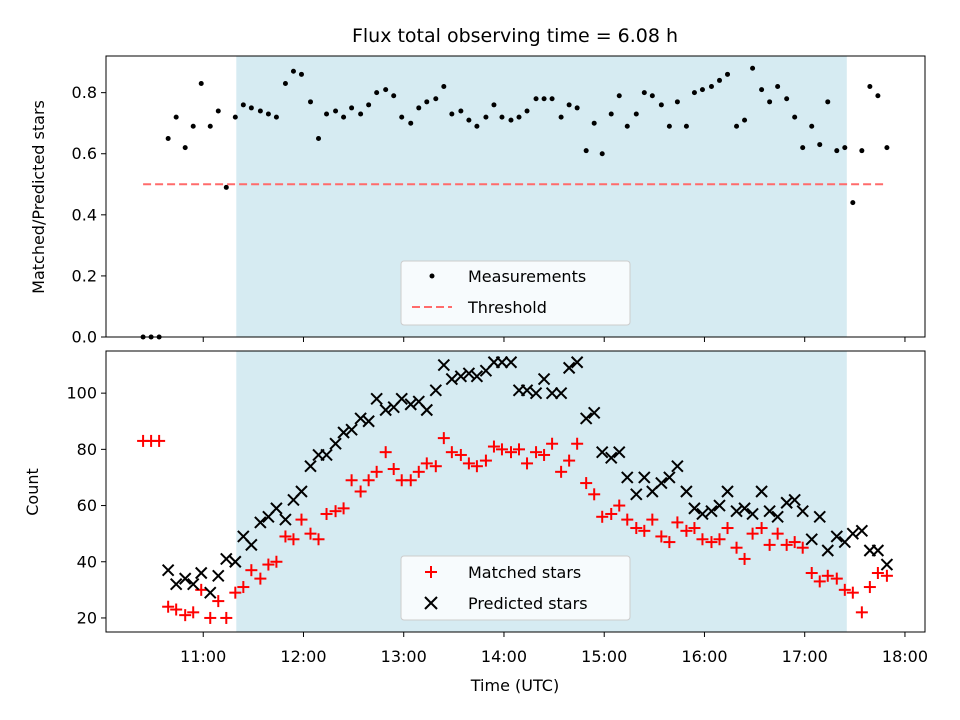  What do you see at coordinates (84, 275) in the screenshot?
I see `top-ytick-label: 0.2` at bounding box center [84, 275].